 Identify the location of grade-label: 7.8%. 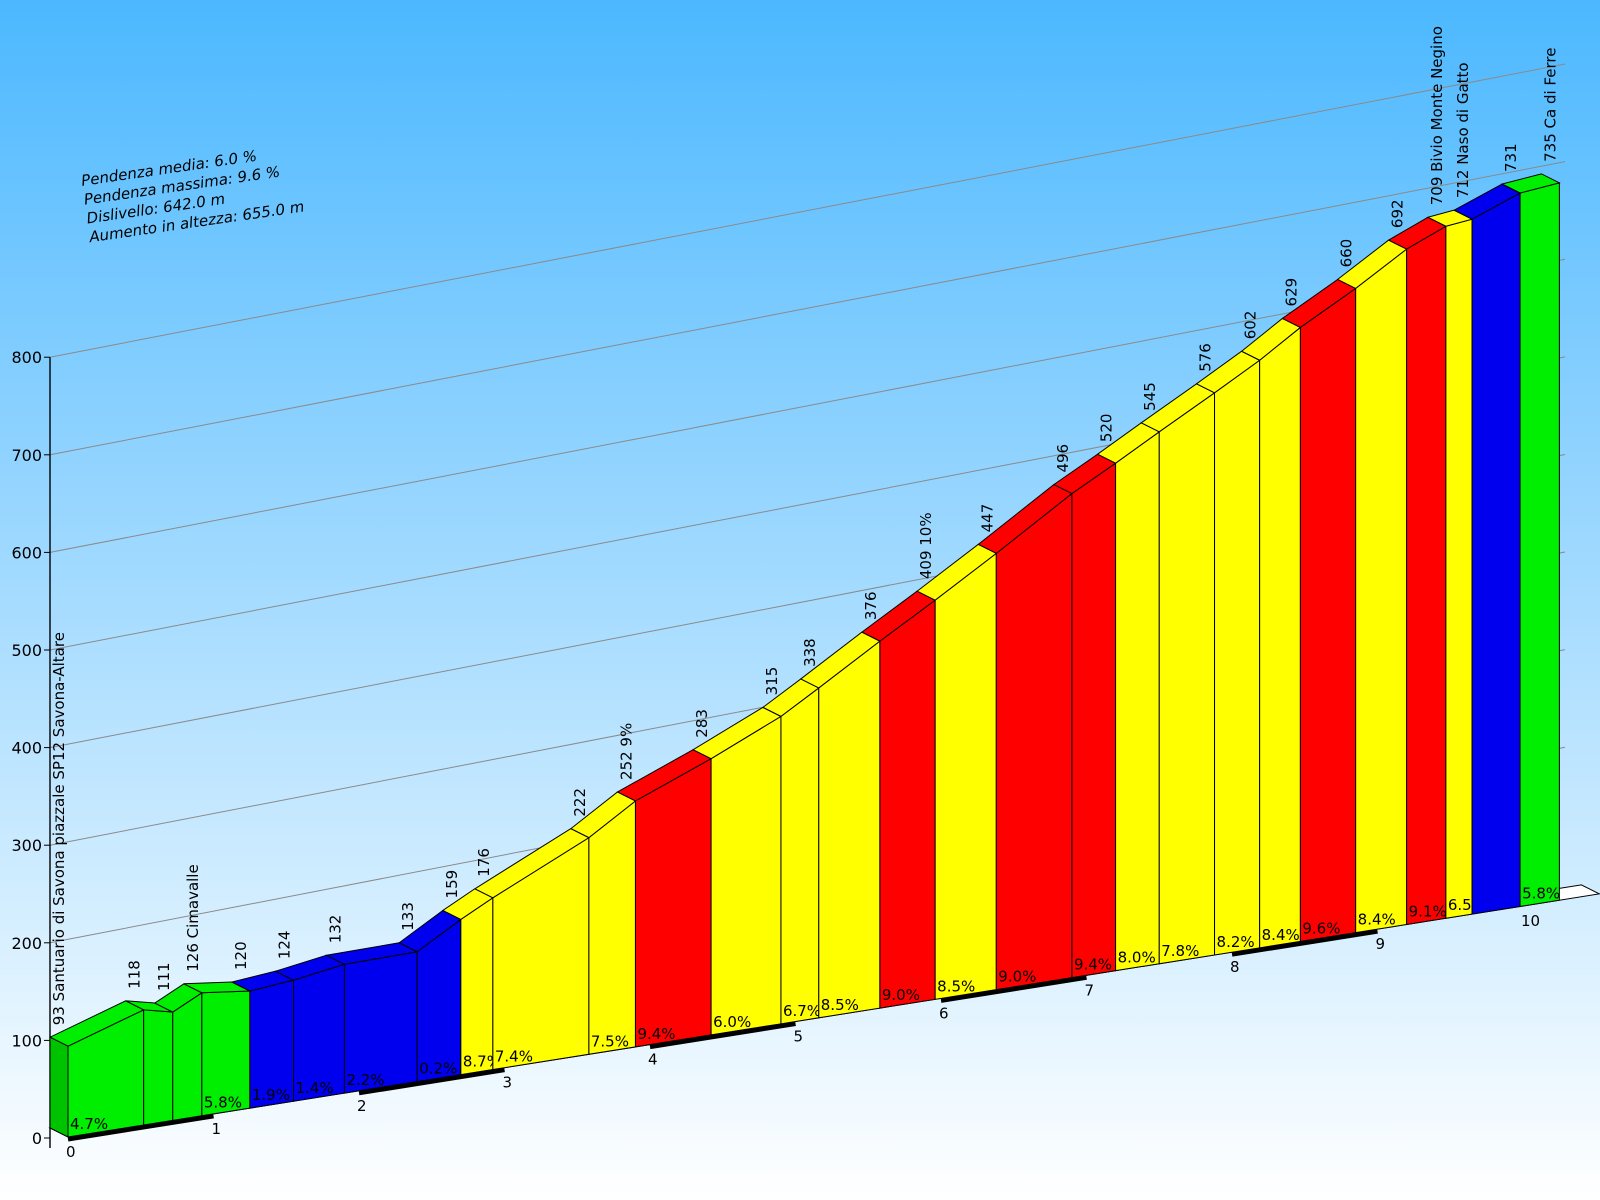
(1180, 951).